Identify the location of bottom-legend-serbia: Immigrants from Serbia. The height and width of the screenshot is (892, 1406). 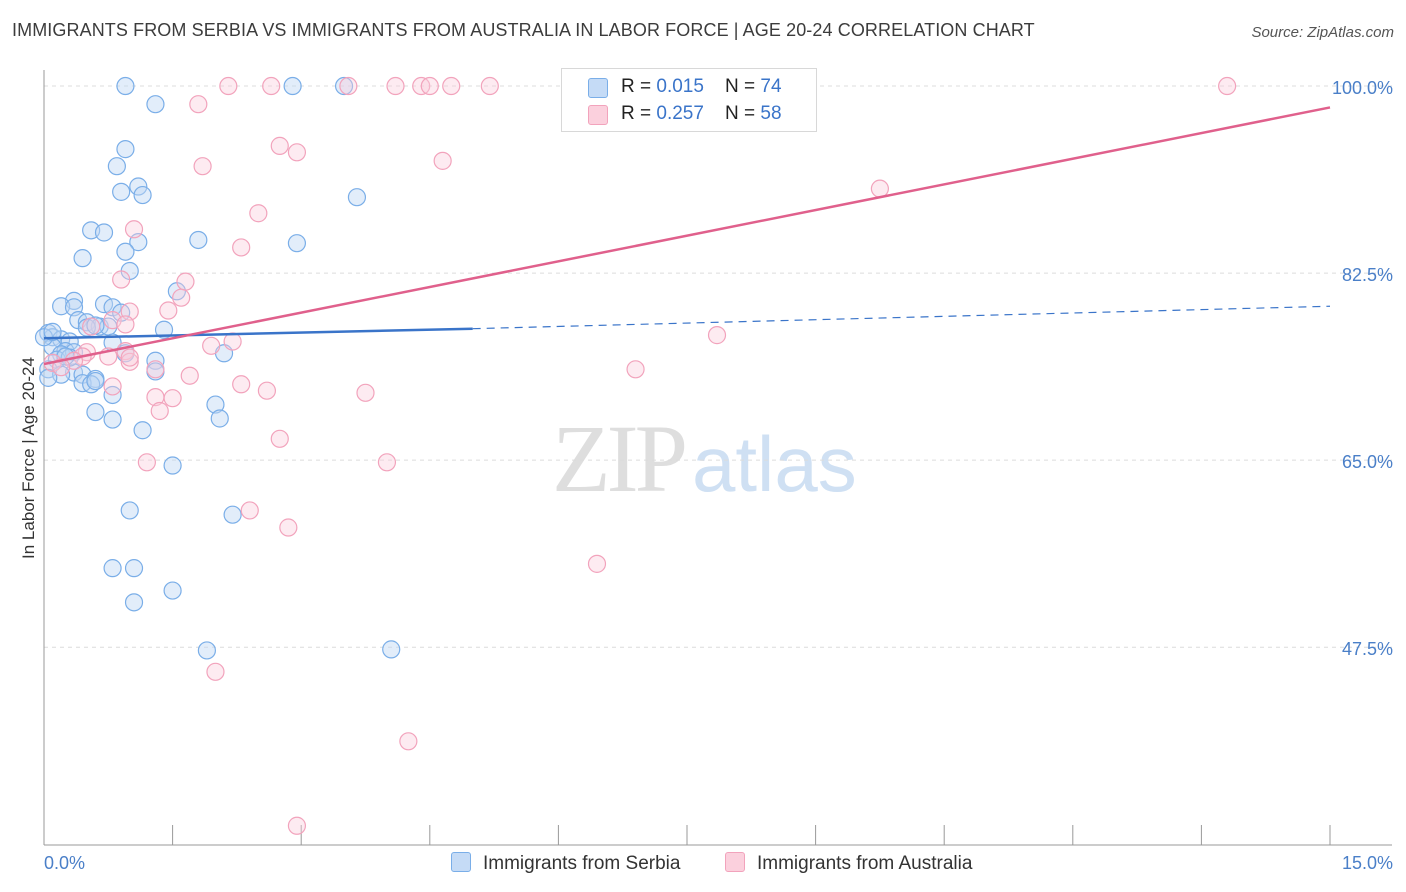
(565, 863).